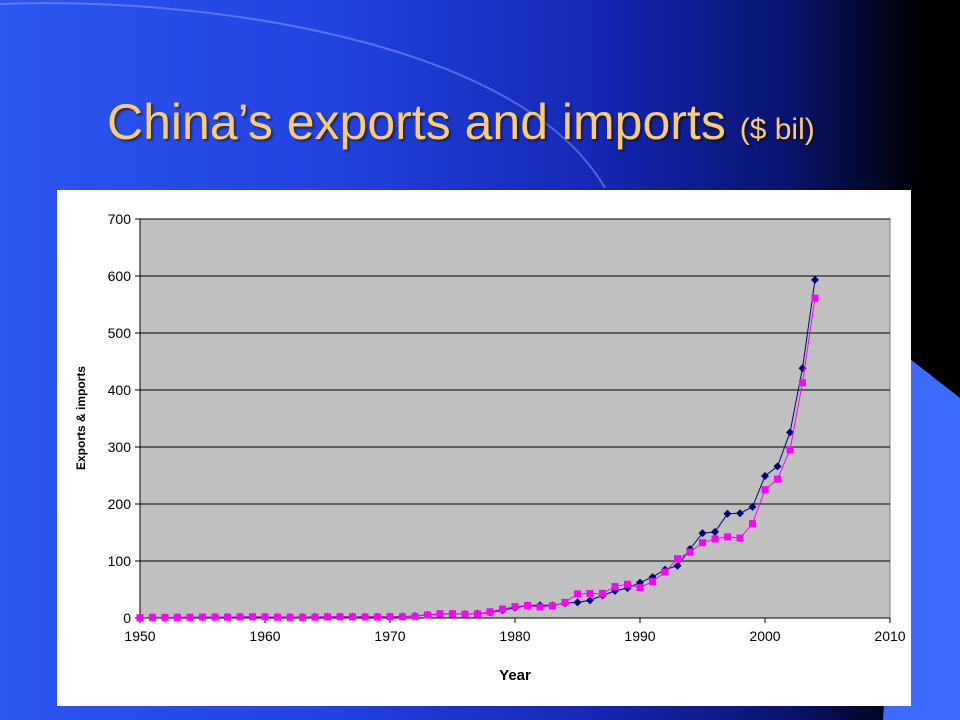  Describe the element at coordinates (120, 447) in the screenshot. I see `y-tick-label: 300` at that location.